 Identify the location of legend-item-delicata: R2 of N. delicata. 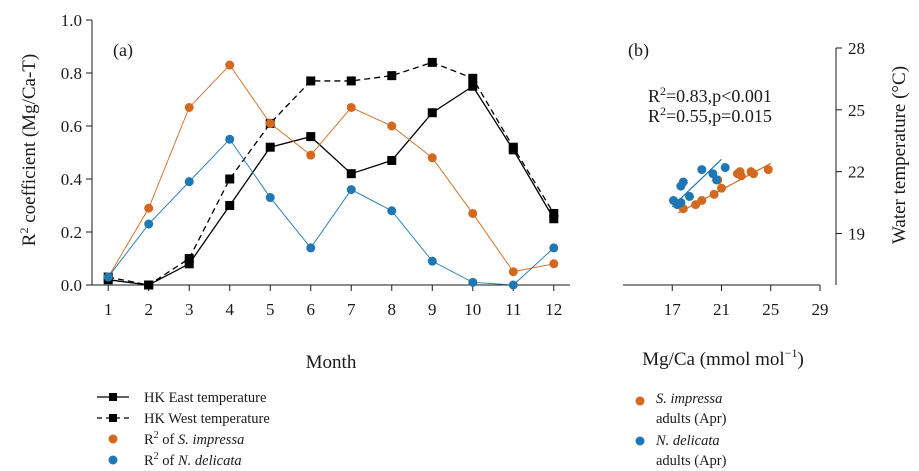
(175, 460).